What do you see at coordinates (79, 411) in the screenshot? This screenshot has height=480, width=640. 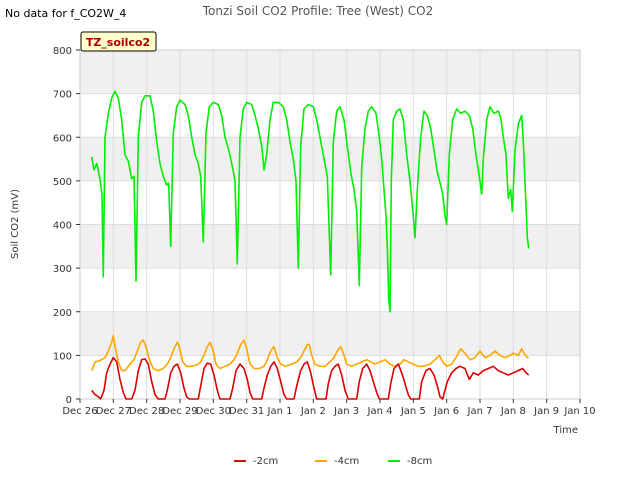 I see `x-tick-label: Dec 26` at bounding box center [79, 411].